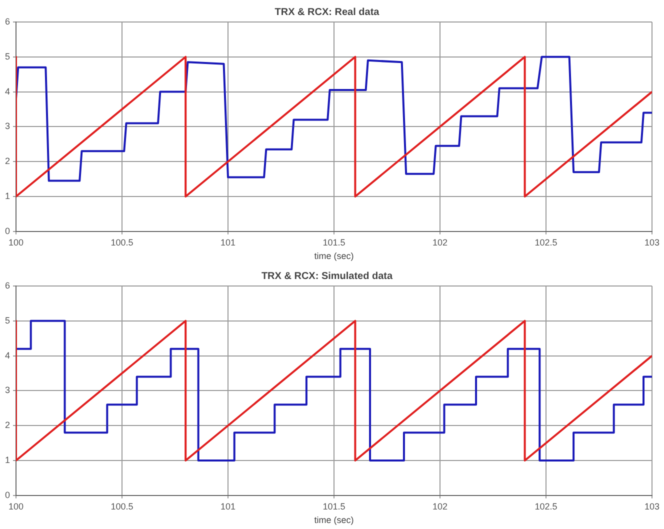  I want to click on chart-title: TRX & RCX: Real data, so click(327, 12).